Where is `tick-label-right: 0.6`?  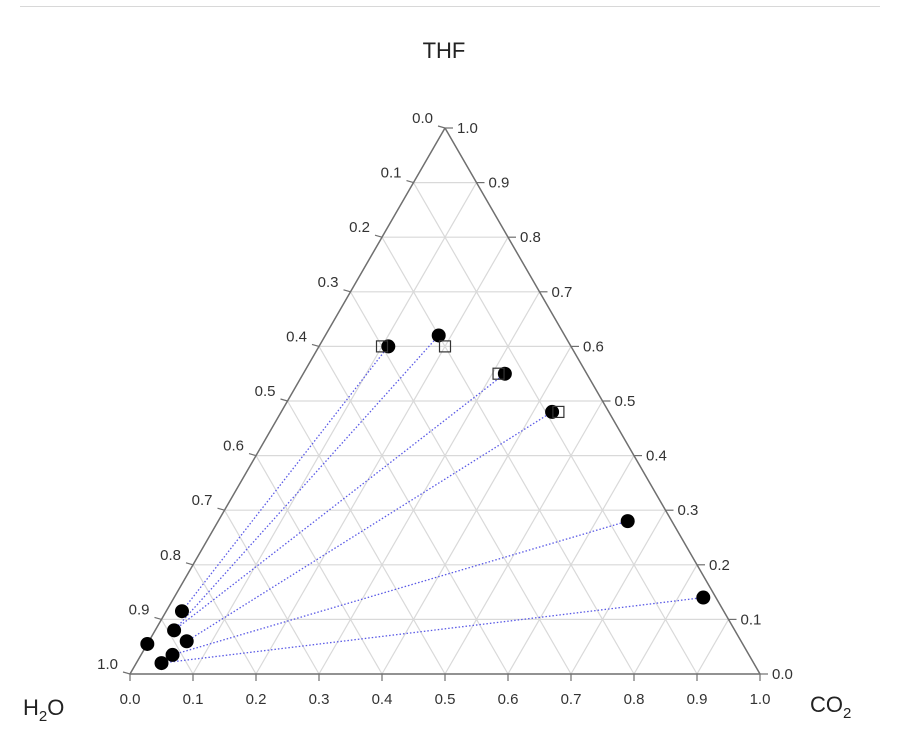 tick-label-right: 0.6 is located at coordinates (593, 346).